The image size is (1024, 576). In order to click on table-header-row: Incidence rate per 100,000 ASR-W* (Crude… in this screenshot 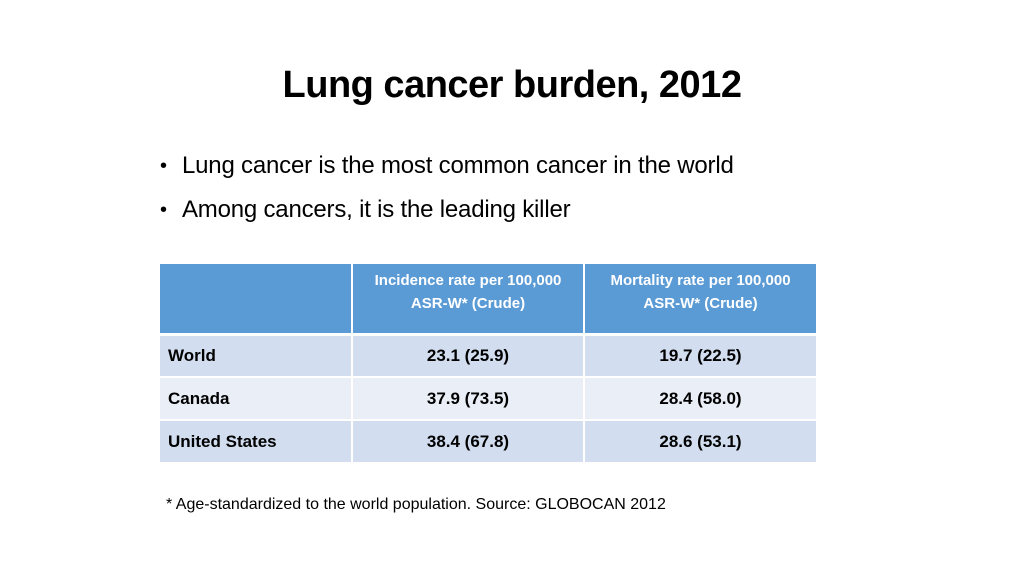, I will do `click(488, 300)`.